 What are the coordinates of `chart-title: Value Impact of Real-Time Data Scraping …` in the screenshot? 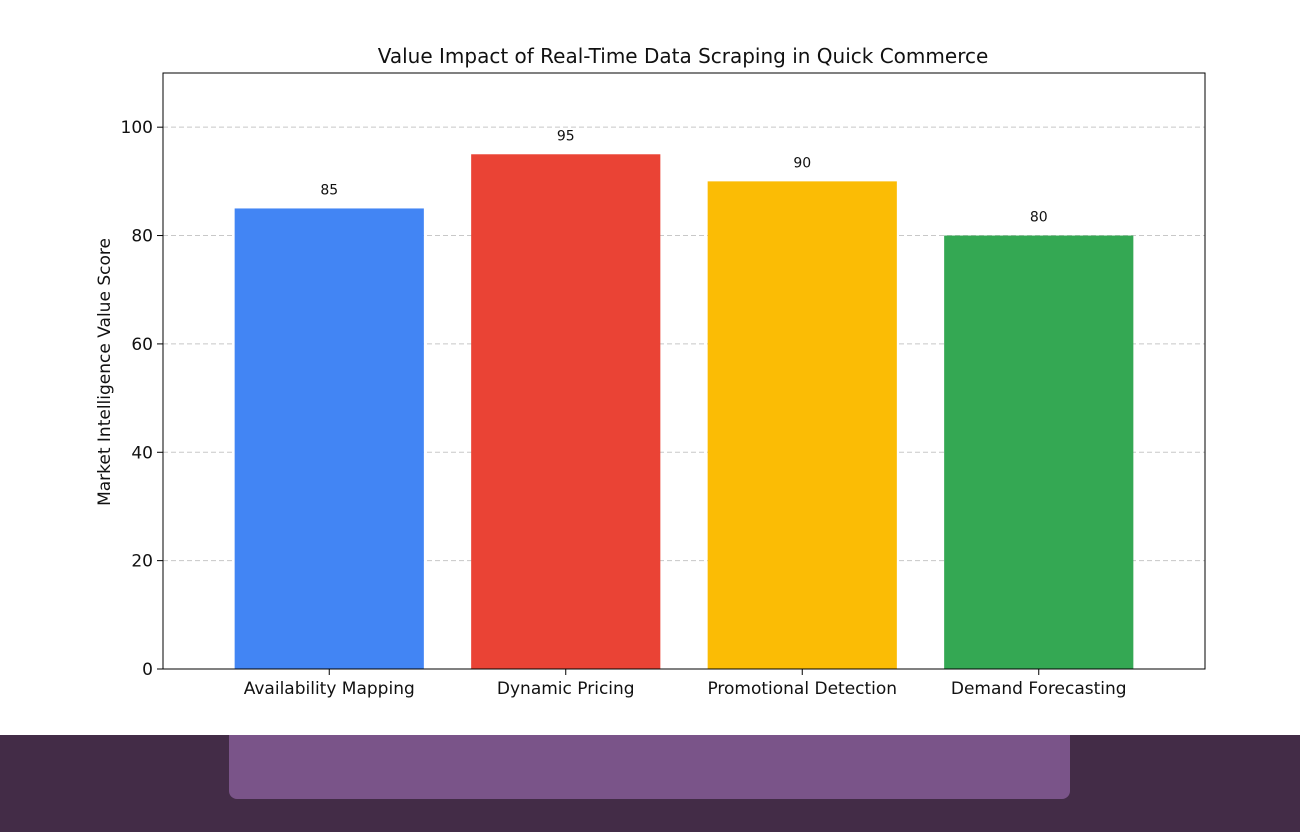 It's located at (683, 56).